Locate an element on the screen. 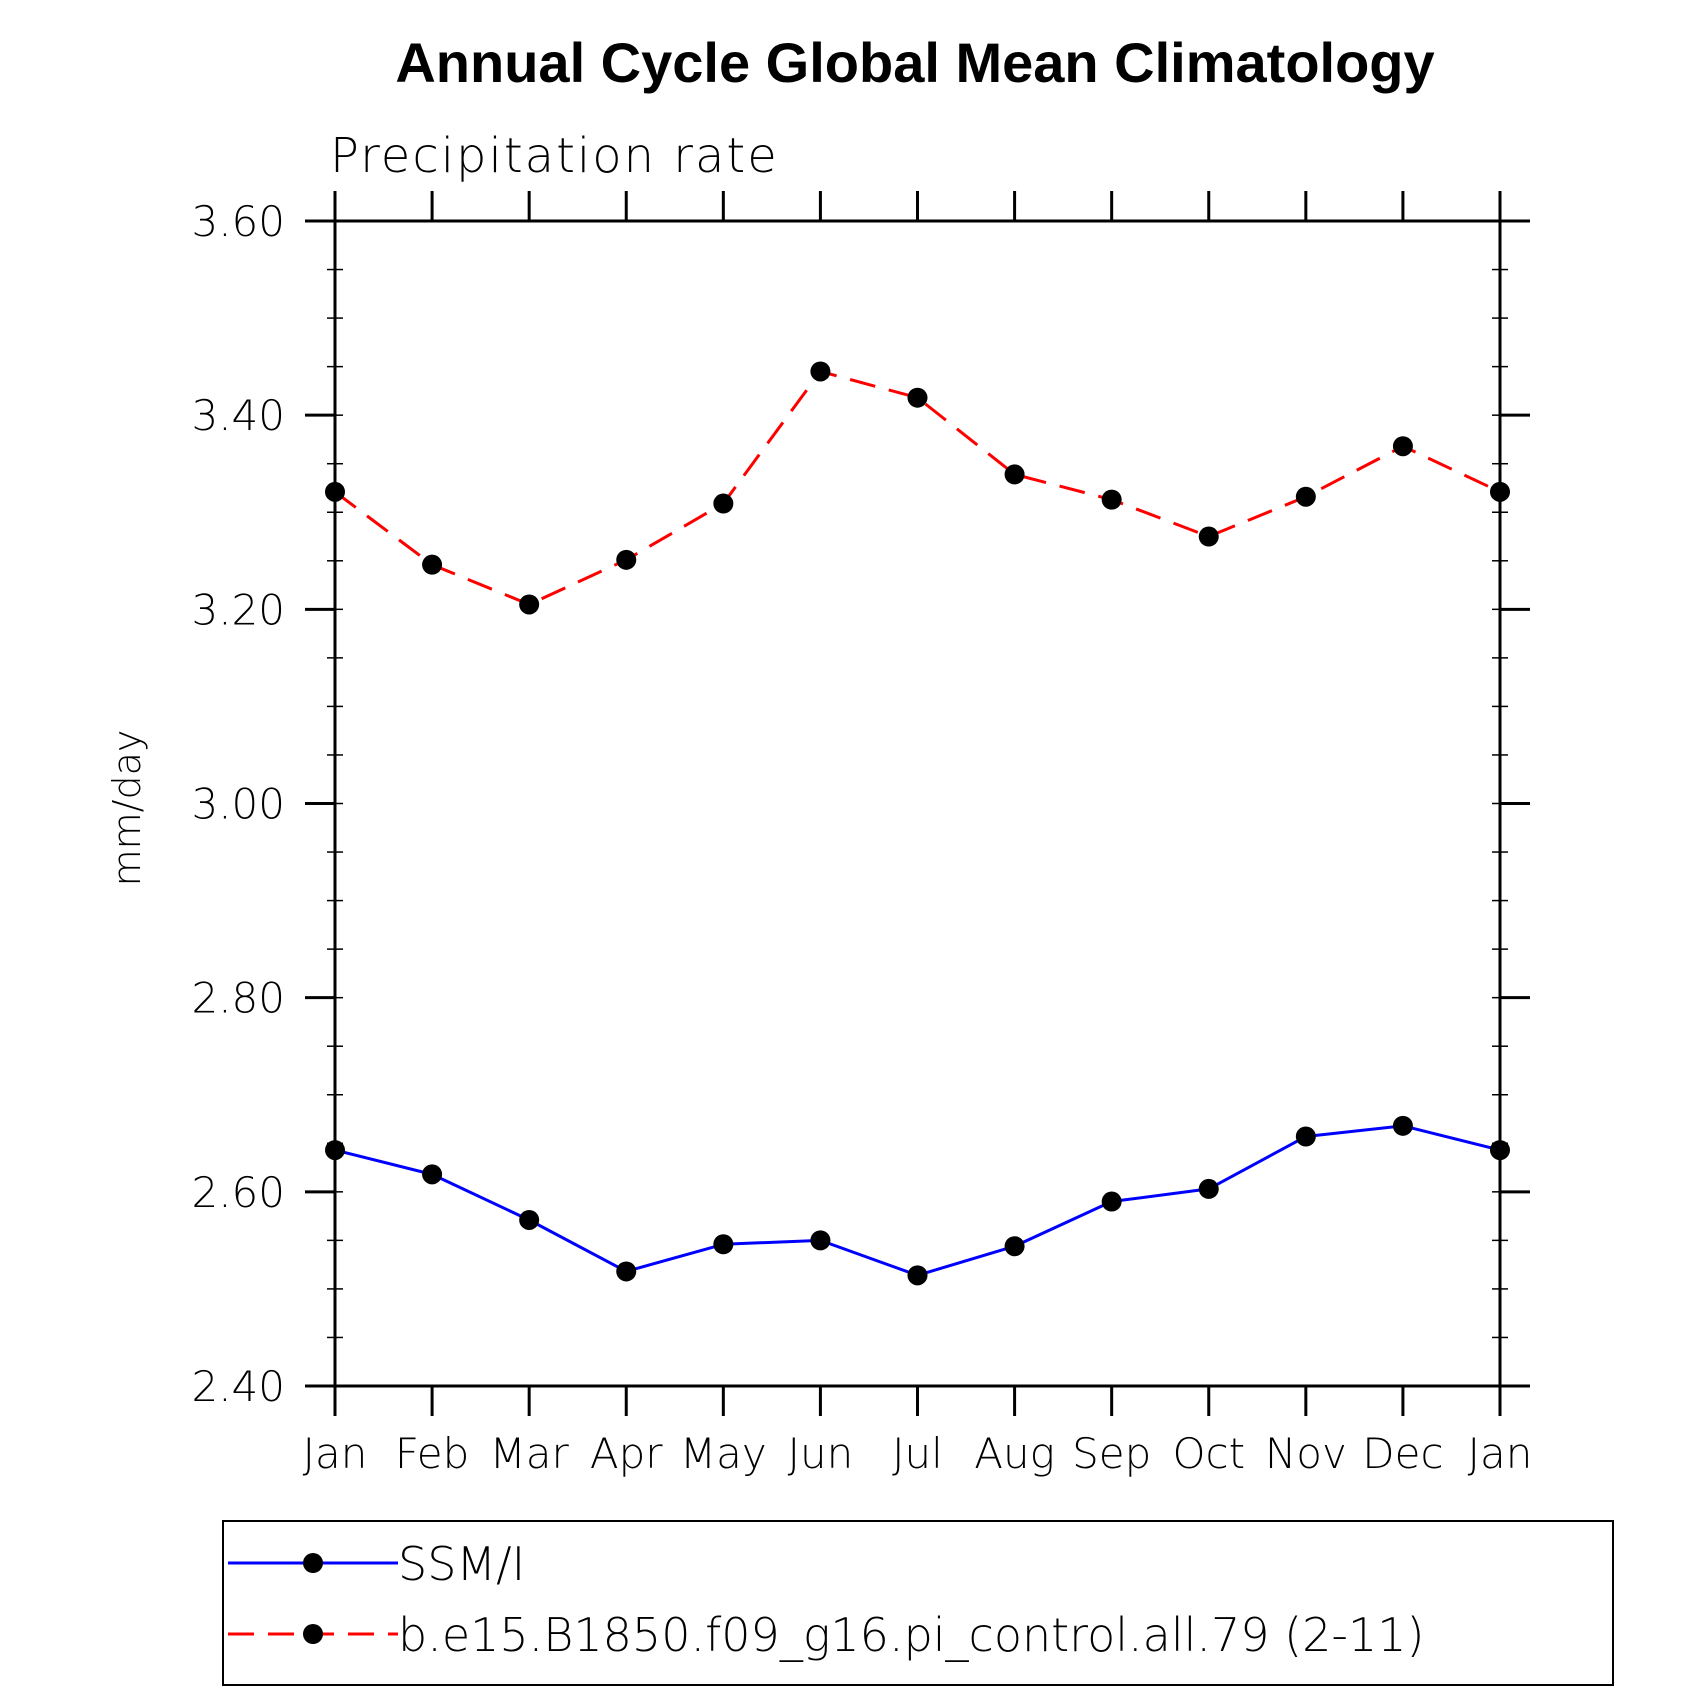 The image size is (1702, 1702). legend-marker-ssmi is located at coordinates (313, 1563).